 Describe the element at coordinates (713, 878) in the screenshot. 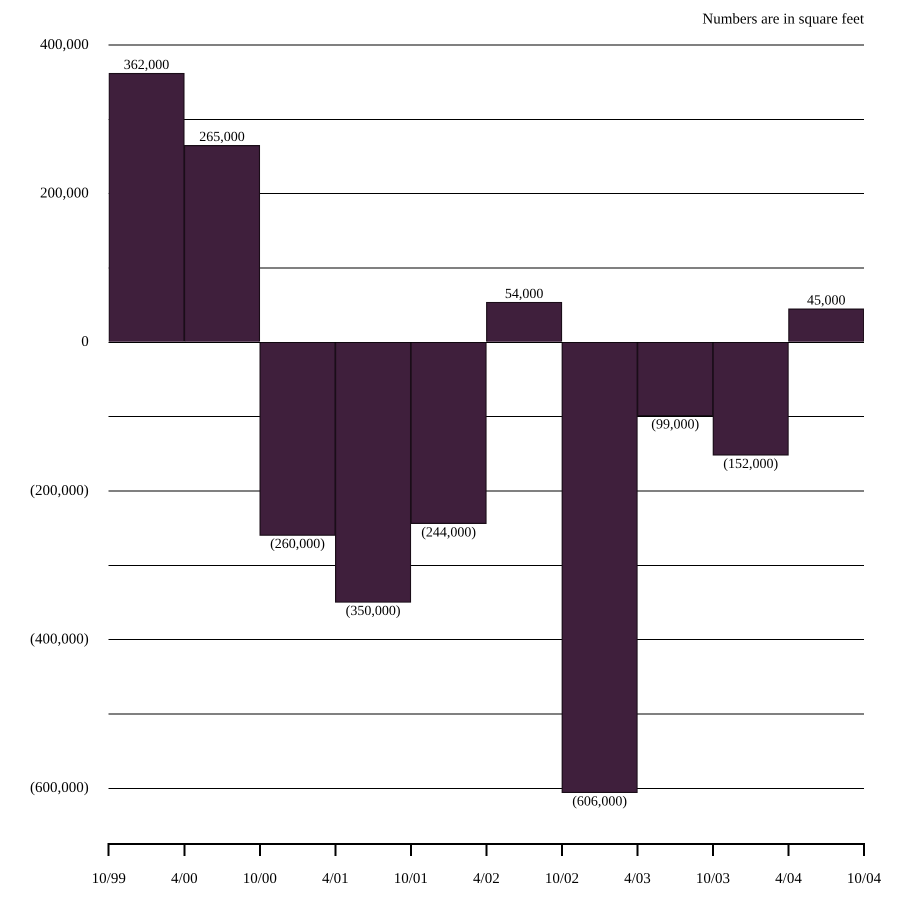

I see `x-tick-label: 10/03` at that location.